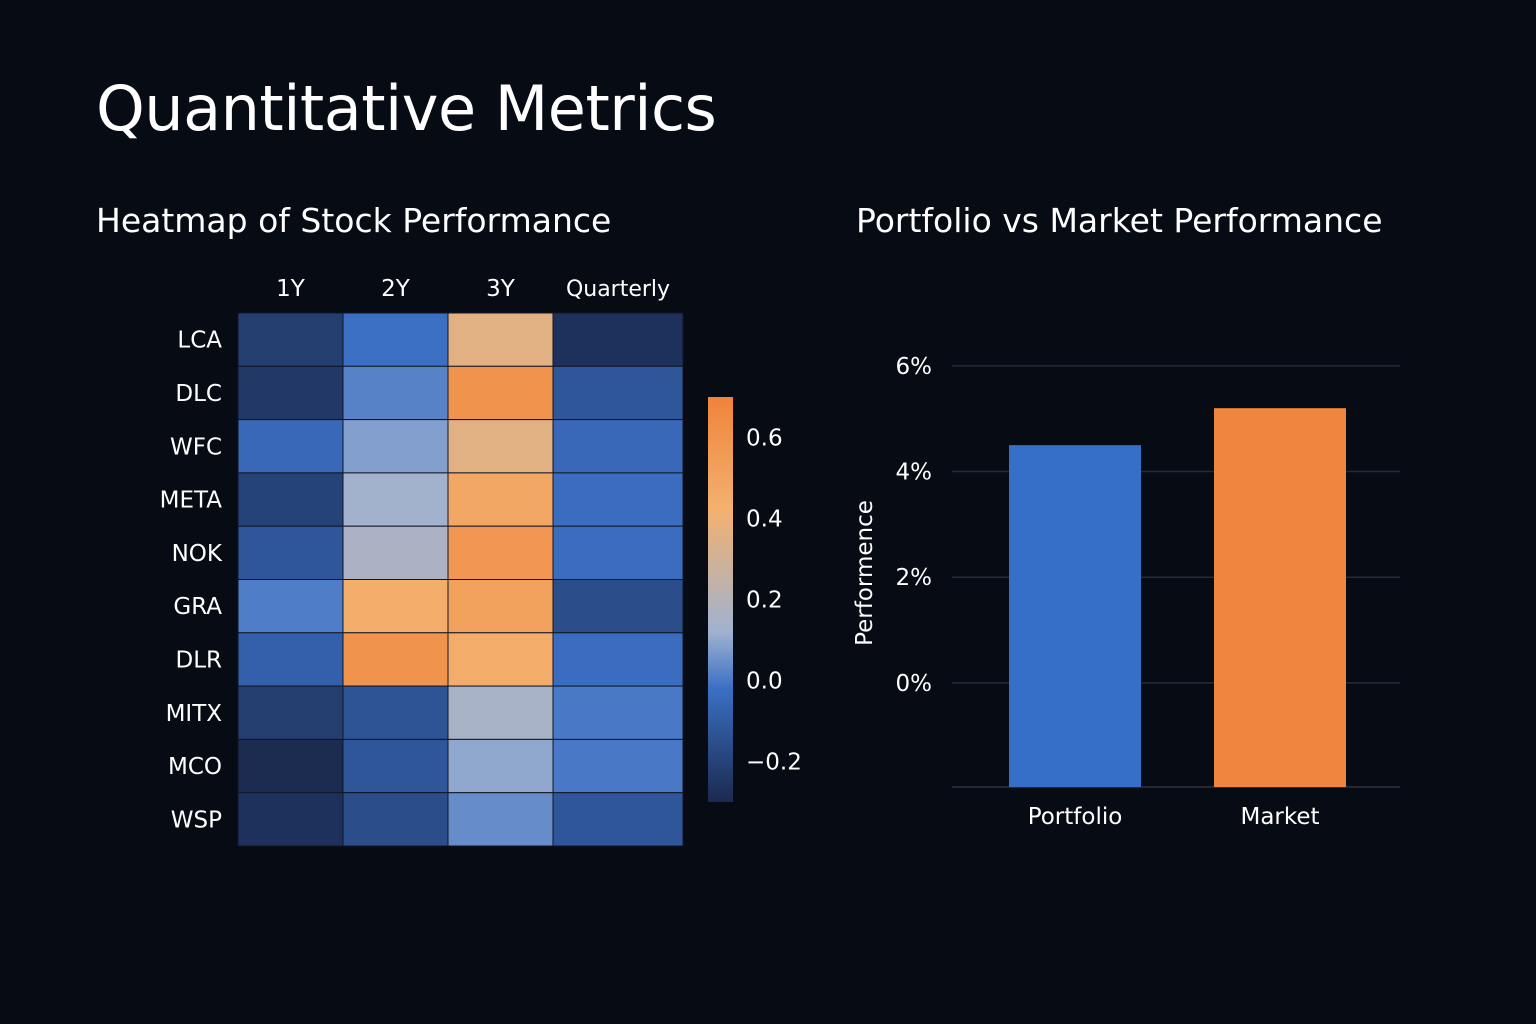  I want to click on heatmap-row-label: DLC, so click(198, 394).